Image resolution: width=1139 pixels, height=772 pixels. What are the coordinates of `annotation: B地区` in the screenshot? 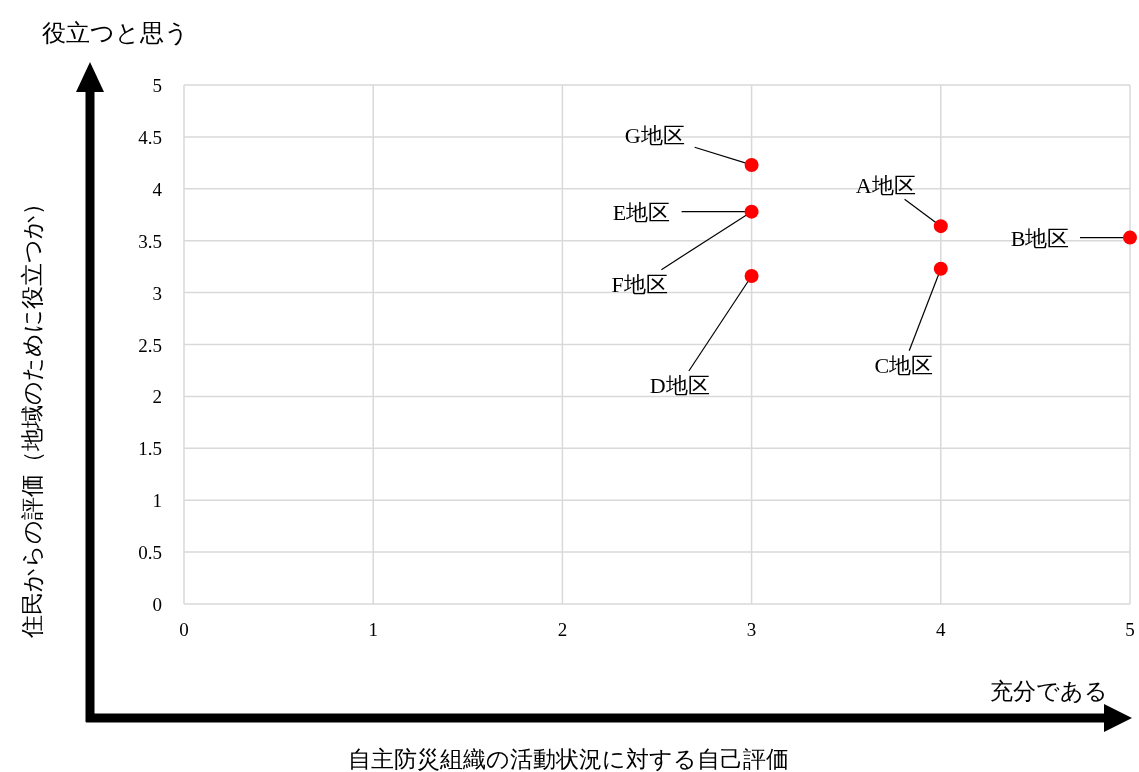 It's located at (1040, 238).